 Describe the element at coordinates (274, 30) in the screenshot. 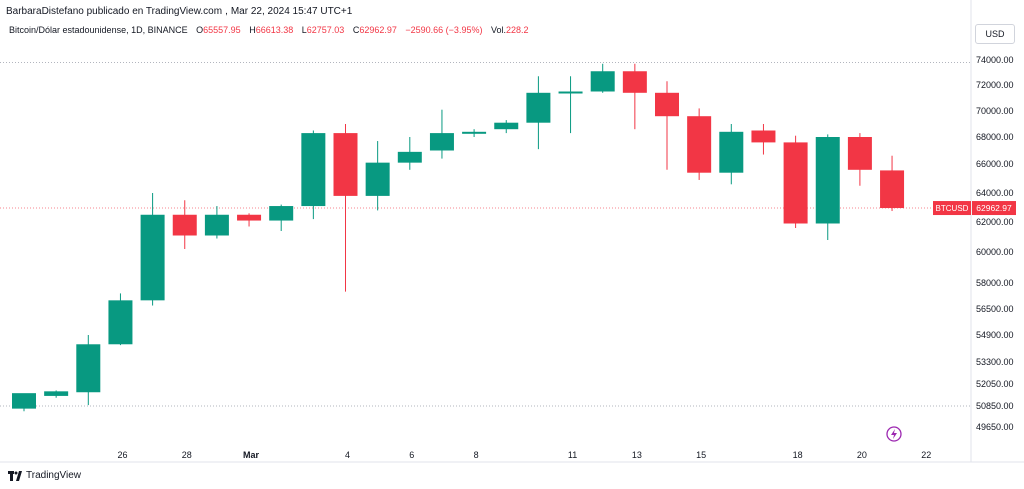

I see `high-value: 66613.38` at that location.